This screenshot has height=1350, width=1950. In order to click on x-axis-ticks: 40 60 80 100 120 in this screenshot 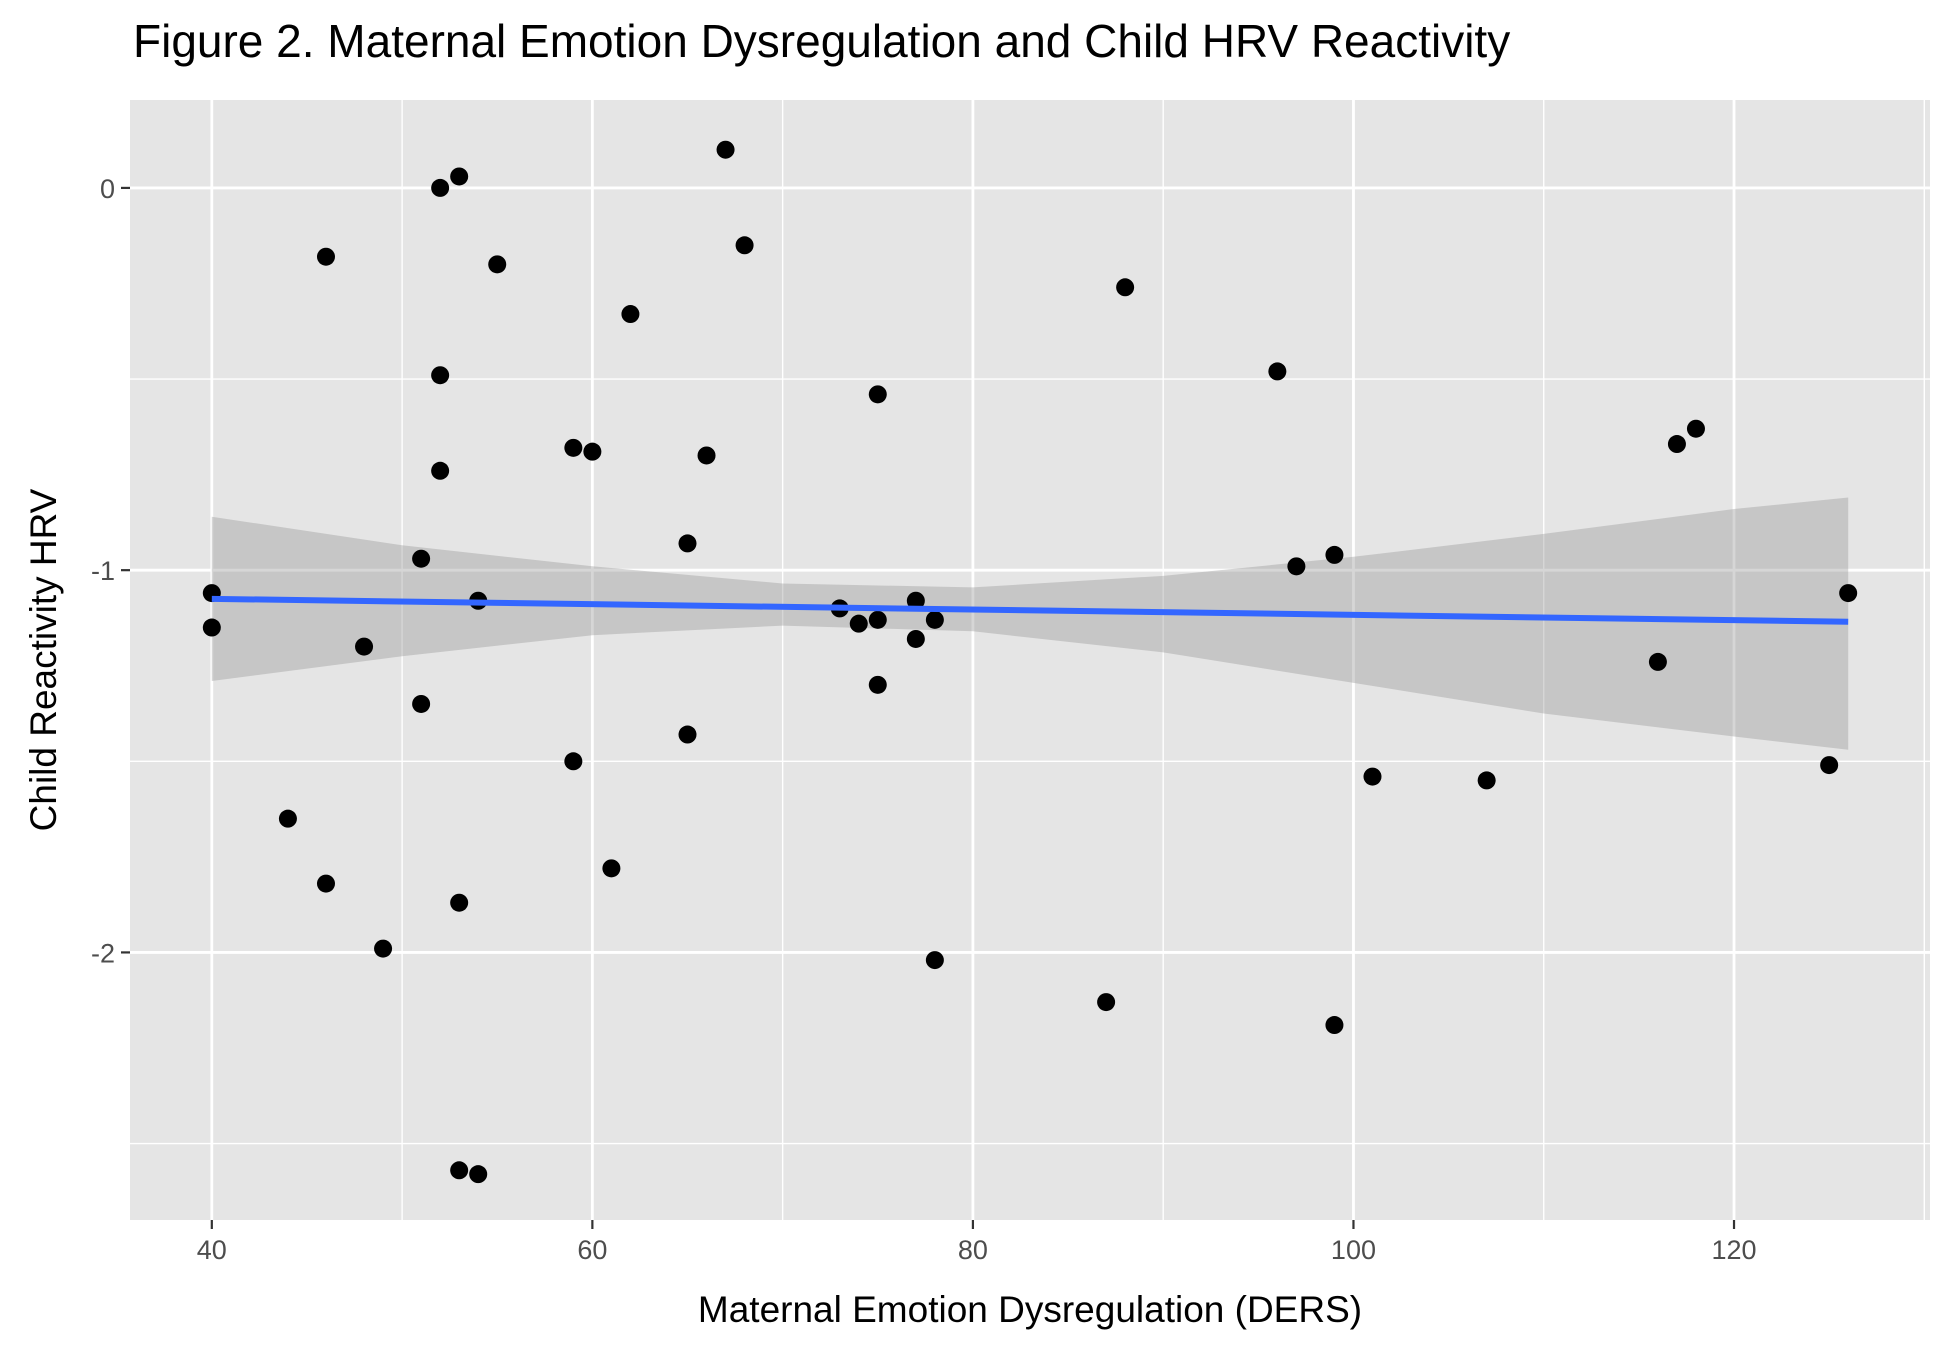, I will do `click(977, 1242)`.